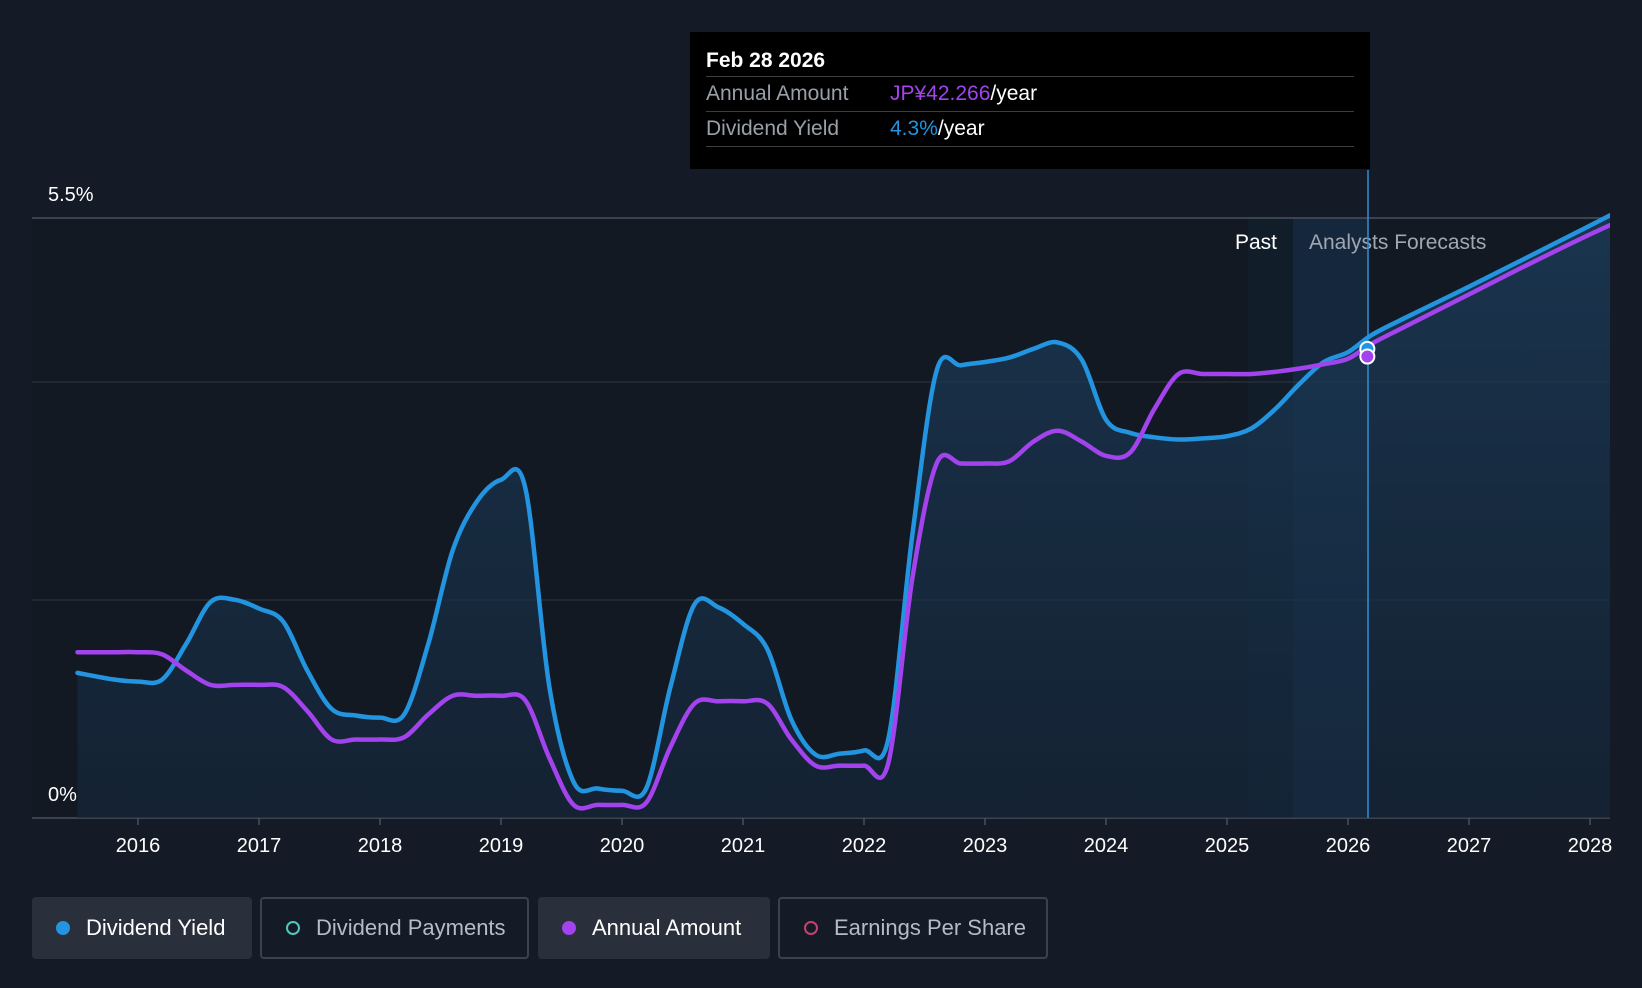 The height and width of the screenshot is (988, 1642). I want to click on tooltip-label: Dividend Yield, so click(773, 128).